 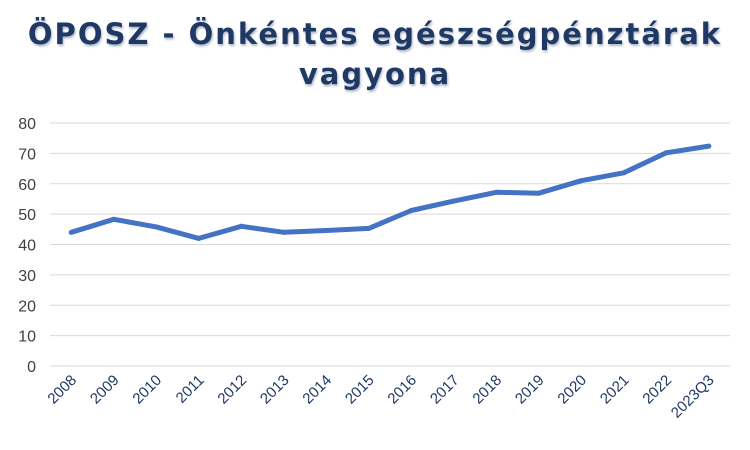 I want to click on x-tick-label: 2008, so click(x=62, y=390).